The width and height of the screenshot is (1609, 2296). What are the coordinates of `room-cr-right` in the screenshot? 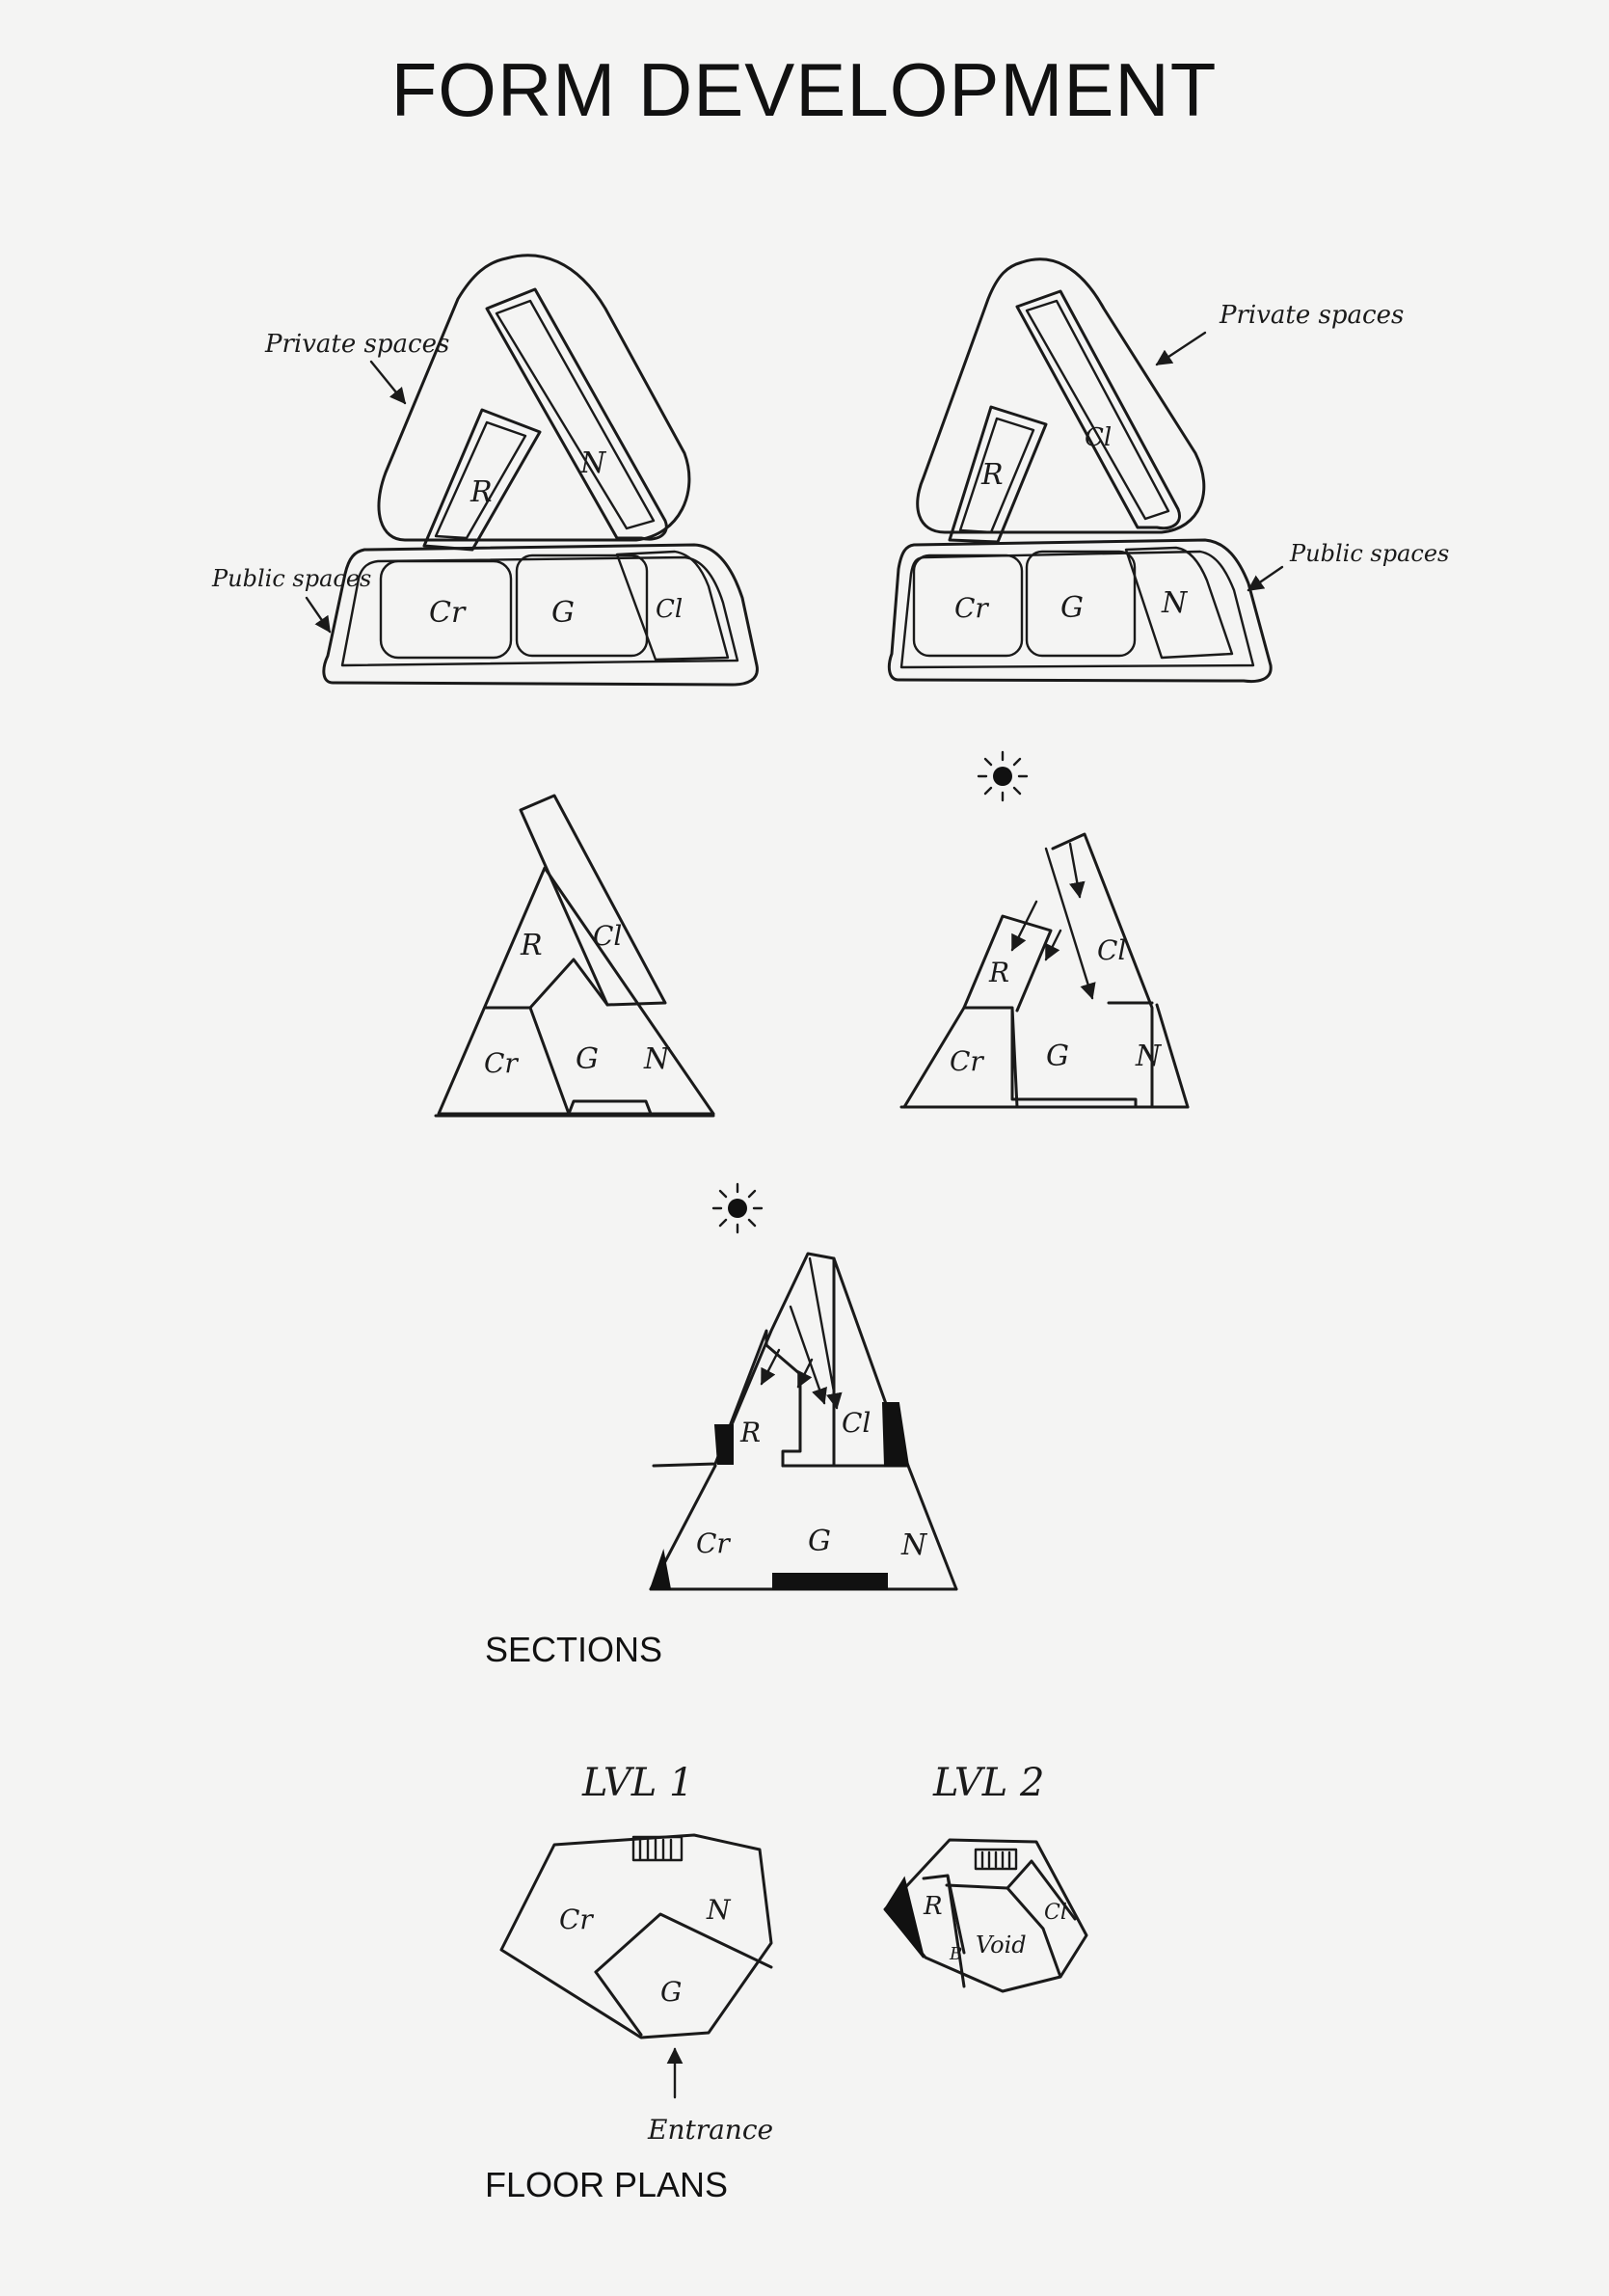 It's located at (968, 606).